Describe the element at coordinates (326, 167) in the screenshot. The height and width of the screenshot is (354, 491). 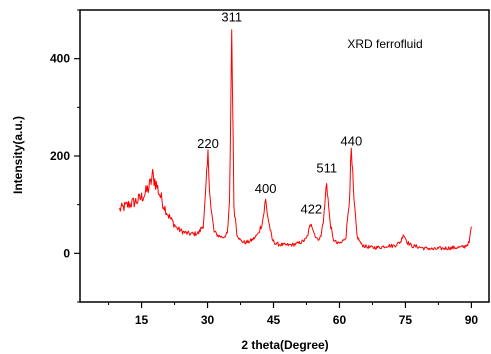
I see `peak-label: 511` at that location.